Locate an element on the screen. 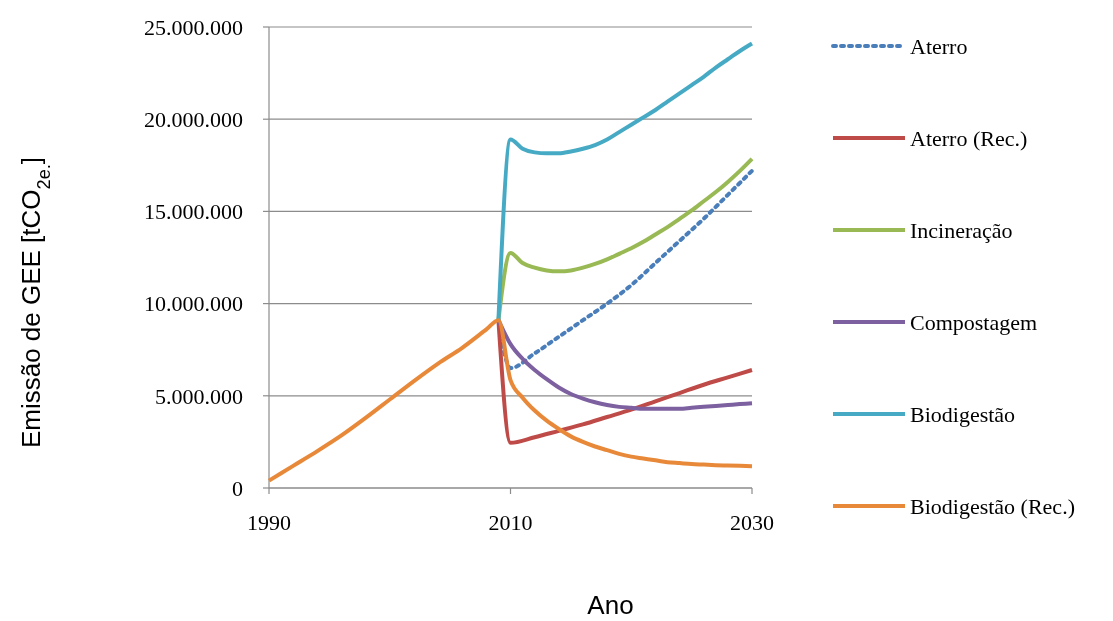 This screenshot has width=1113, height=621. x-tick-label: 2030 is located at coordinates (752, 522).